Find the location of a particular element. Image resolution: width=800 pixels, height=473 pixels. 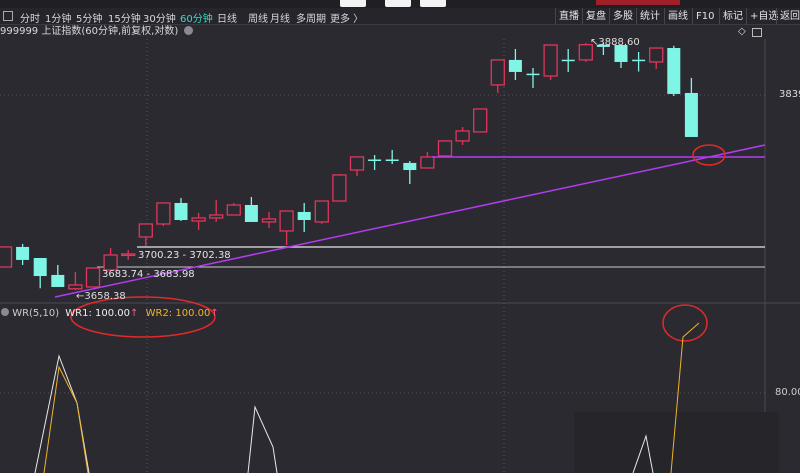

up-arrow-icon: ↑ is located at coordinates (134, 313).